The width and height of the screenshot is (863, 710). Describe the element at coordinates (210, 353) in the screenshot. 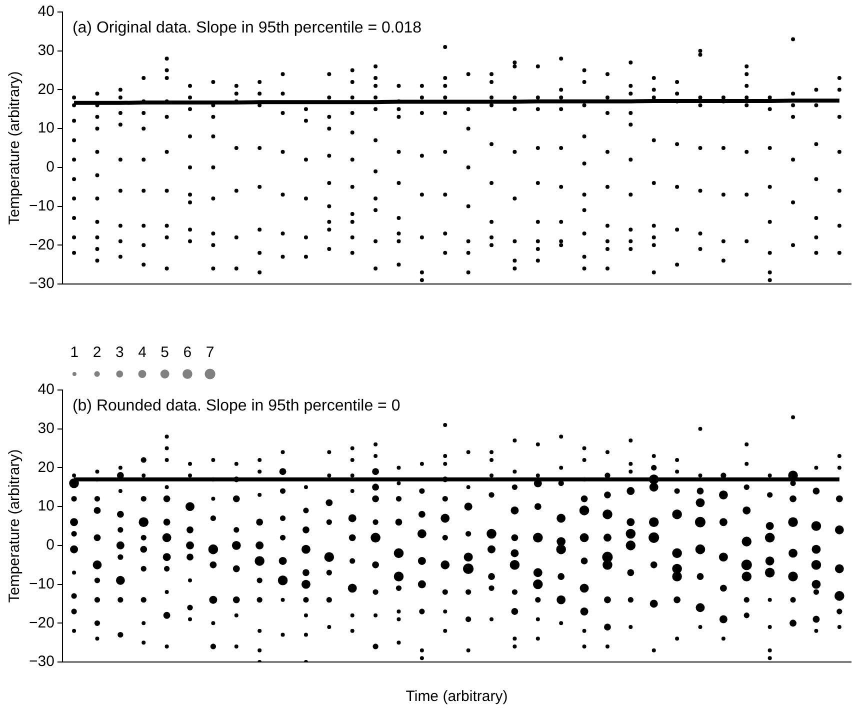

I see `legend-label: 7` at that location.